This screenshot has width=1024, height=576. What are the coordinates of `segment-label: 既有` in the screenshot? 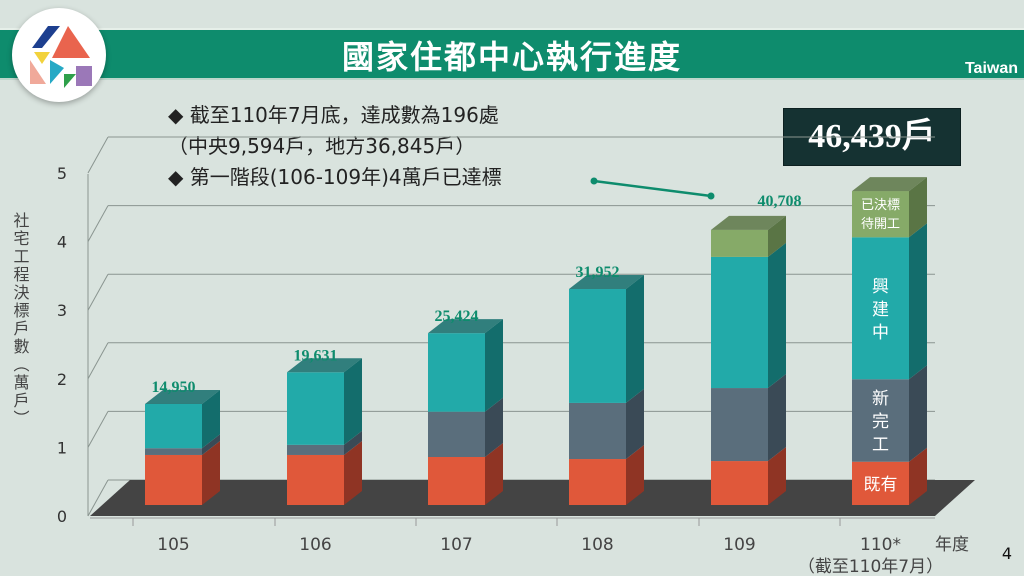 It's located at (881, 485).